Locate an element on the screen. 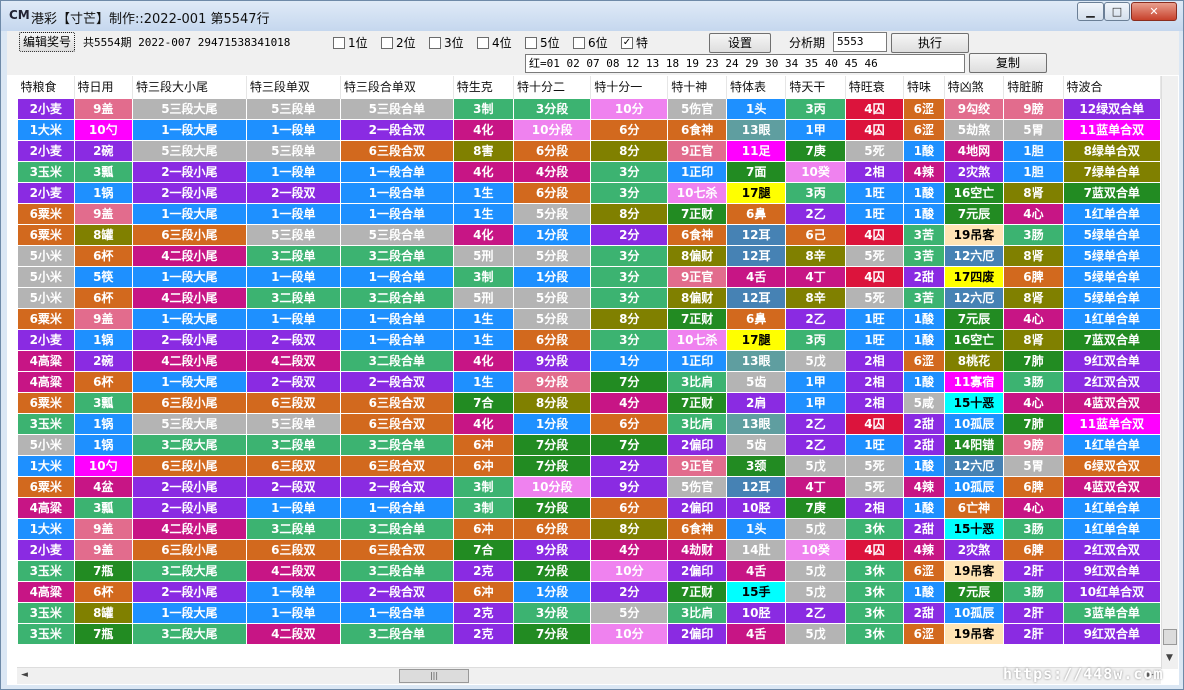 The width and height of the screenshot is (1184, 690). table-cell: 7元辰 is located at coordinates (974, 318).